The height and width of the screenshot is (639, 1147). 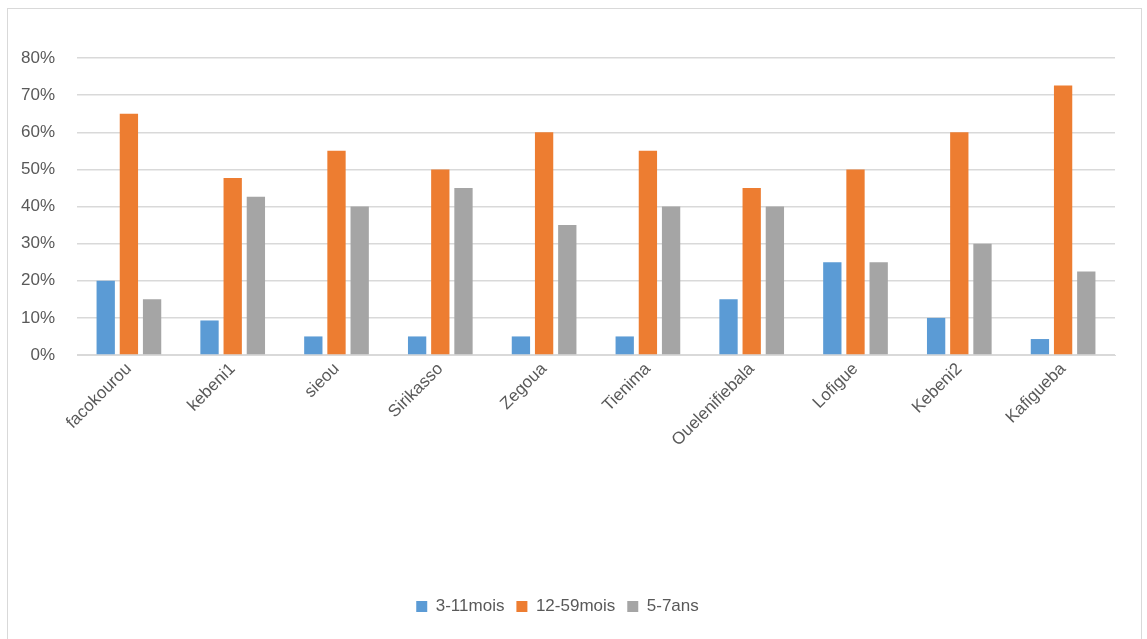 I want to click on legend-label: 5-7ans, so click(x=672, y=606).